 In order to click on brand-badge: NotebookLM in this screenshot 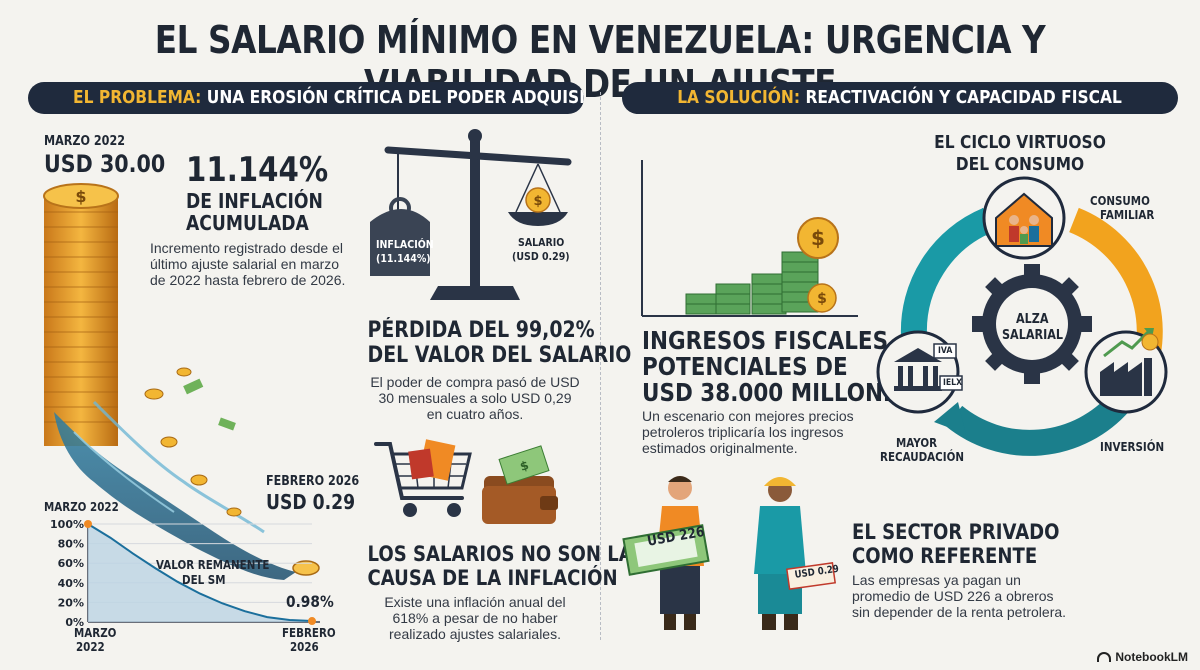, I will do `click(1142, 657)`.